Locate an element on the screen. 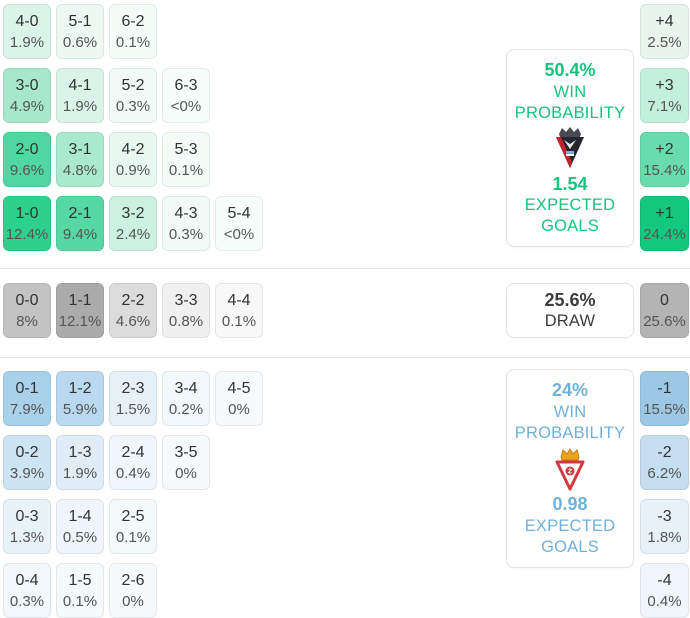 The image size is (690, 618). scoreline-label: 1-3 is located at coordinates (80, 452).